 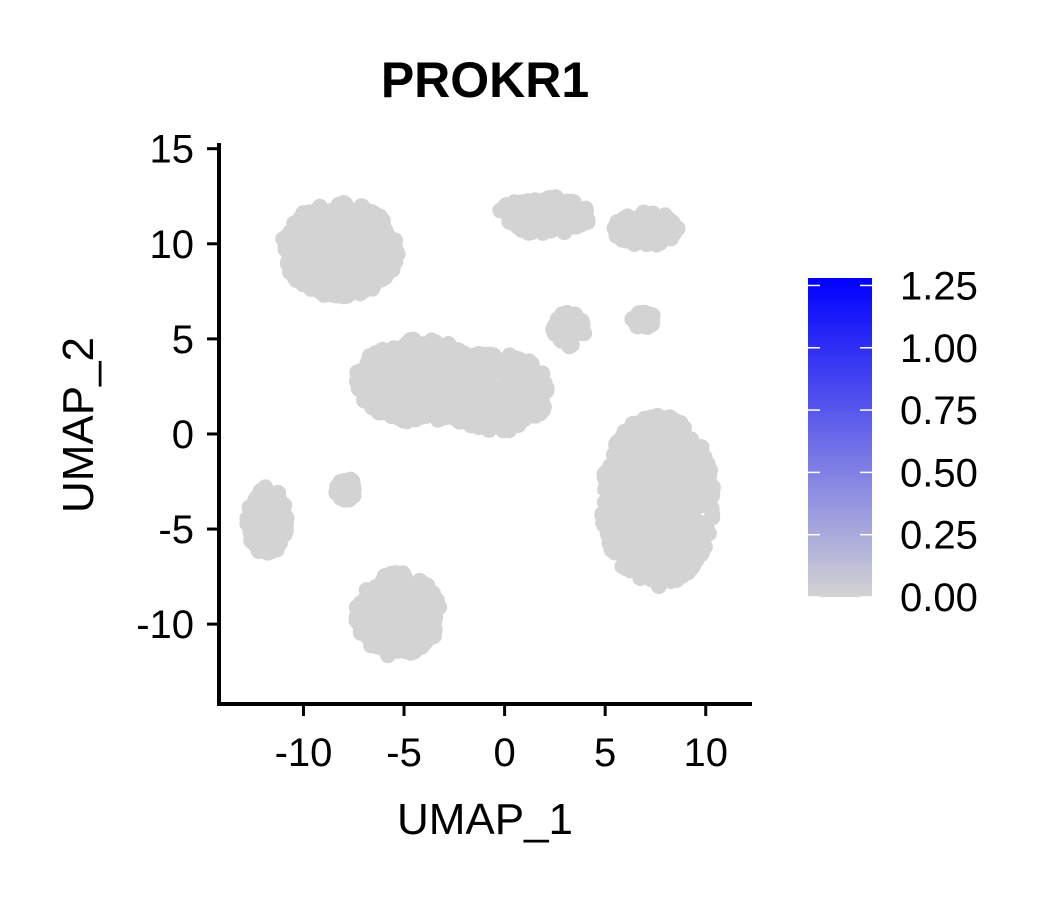 What do you see at coordinates (176, 530) in the screenshot?
I see `y-tick-label: -5` at bounding box center [176, 530].